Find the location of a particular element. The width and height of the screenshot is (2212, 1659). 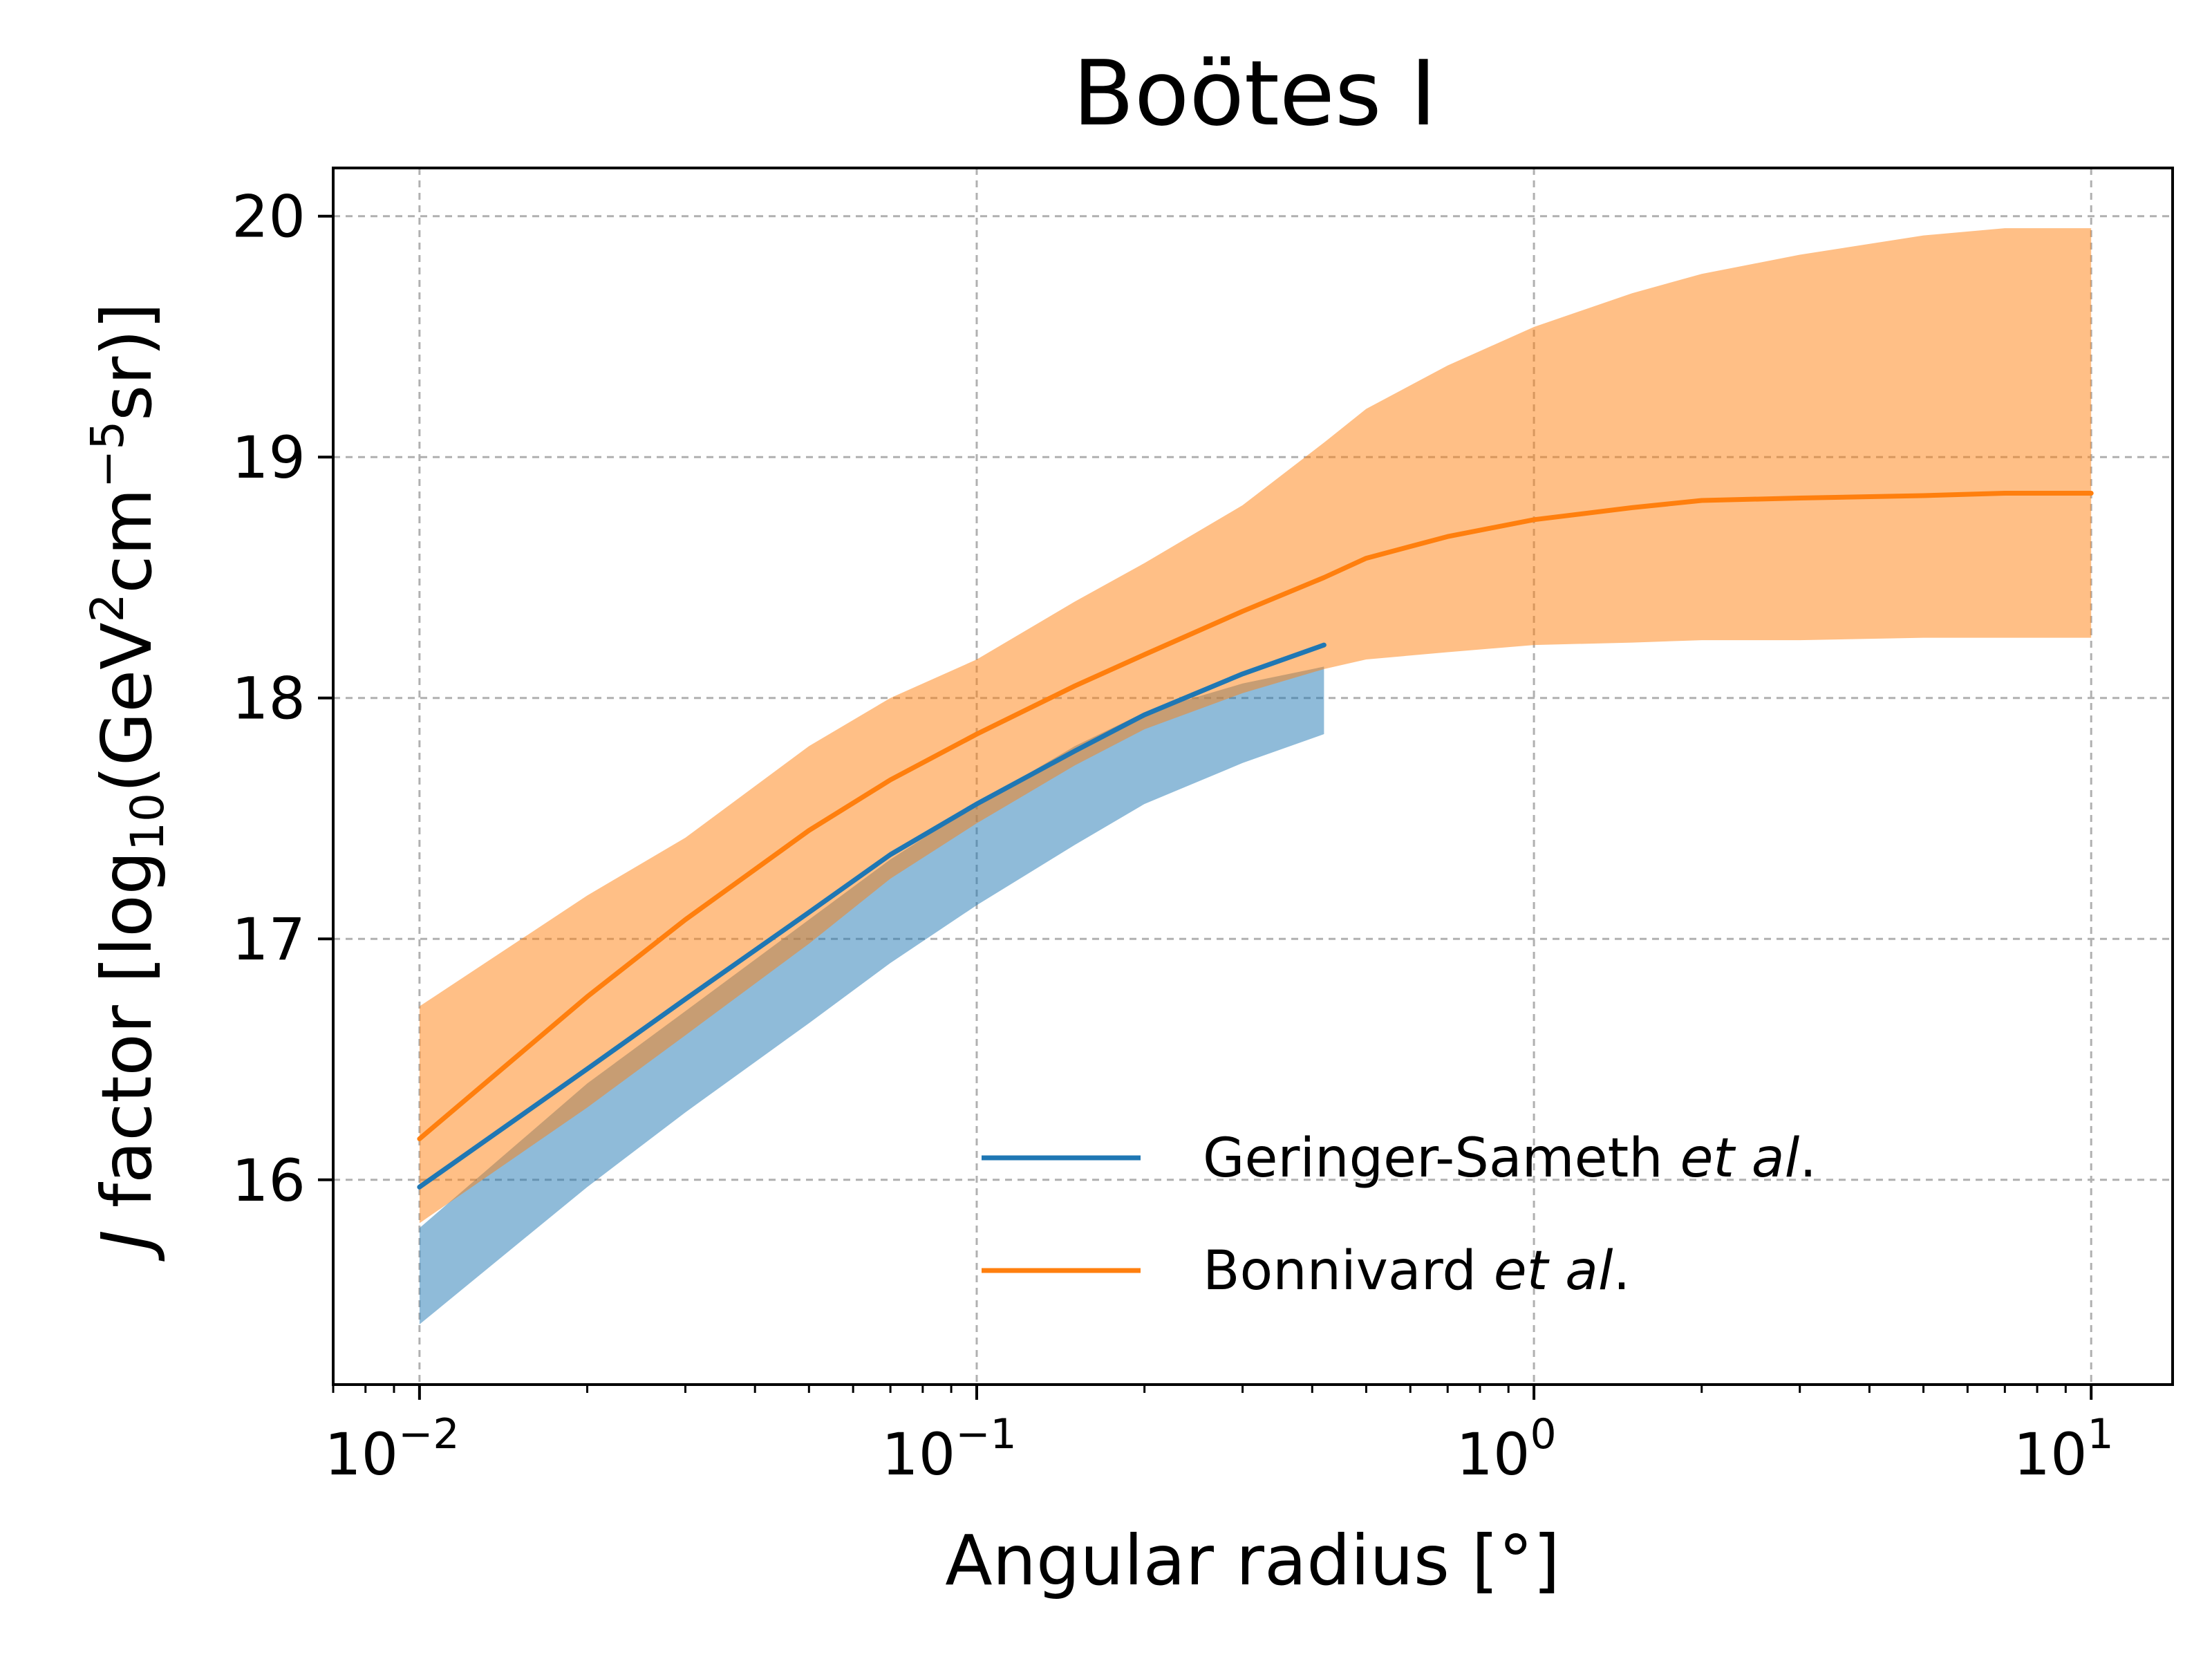

y-tick-label: 17 is located at coordinates (269, 939).